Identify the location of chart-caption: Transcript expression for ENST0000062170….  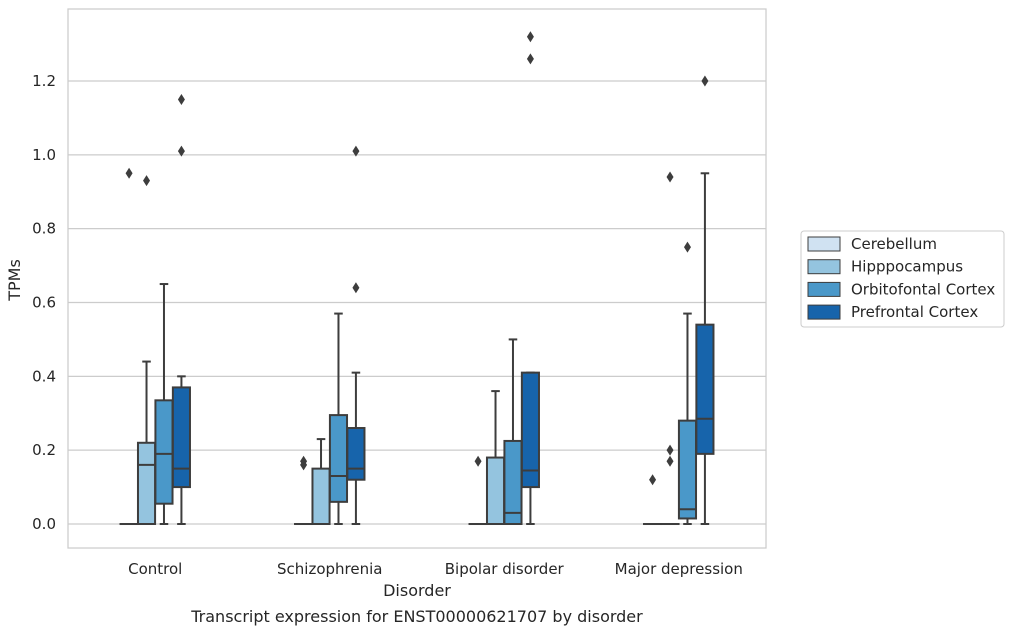
(416, 616).